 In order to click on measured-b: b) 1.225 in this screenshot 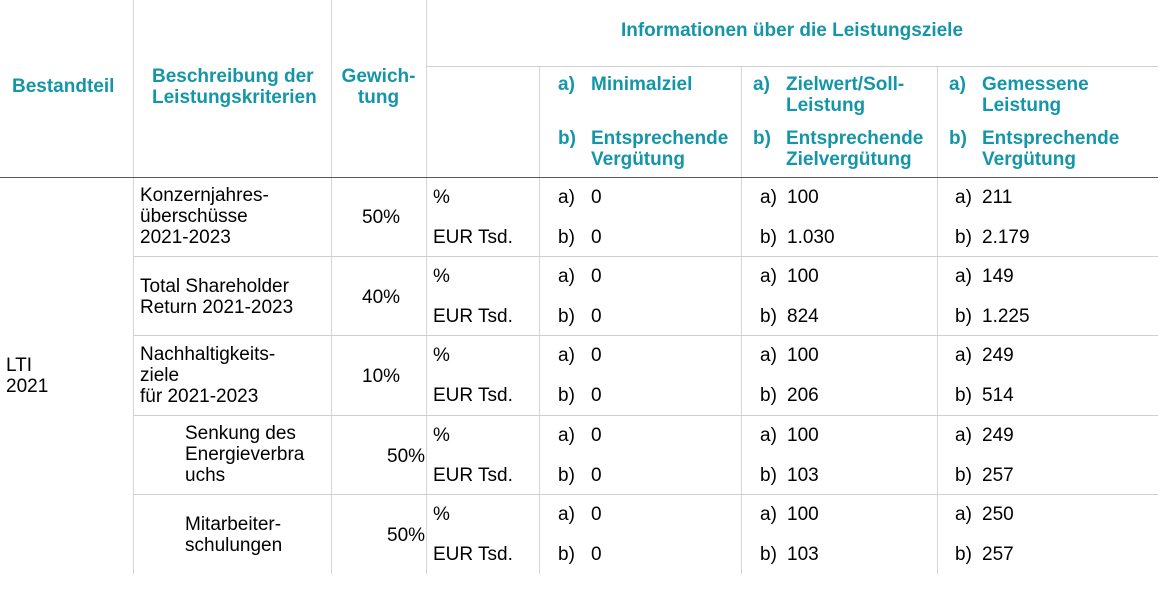, I will do `click(992, 316)`.